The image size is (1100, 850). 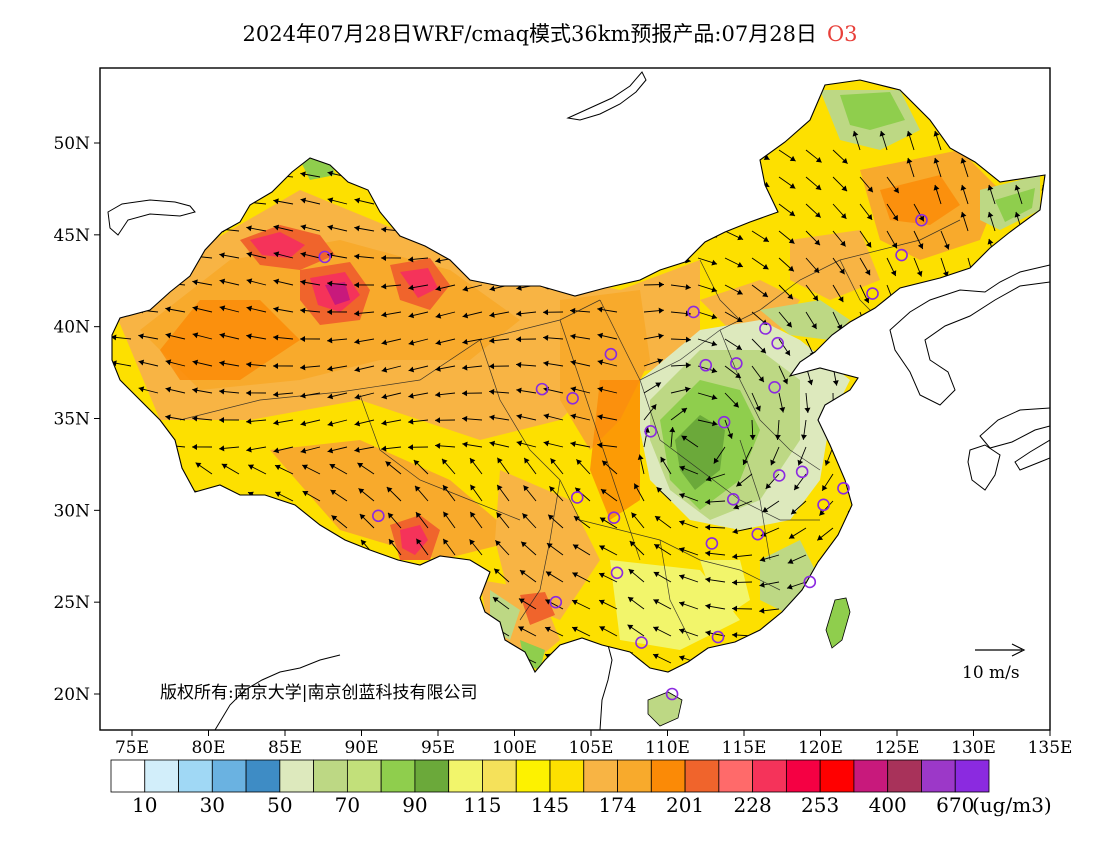 I want to click on lat-tick-label: 30N, so click(x=71, y=511).